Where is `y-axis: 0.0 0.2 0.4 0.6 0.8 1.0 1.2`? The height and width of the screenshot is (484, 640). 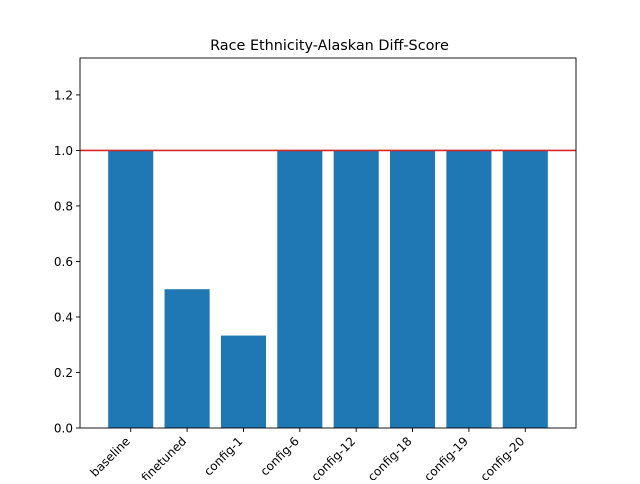
y-axis: 0.0 0.2 0.4 0.6 0.8 1.0 1.2 is located at coordinates (67, 262).